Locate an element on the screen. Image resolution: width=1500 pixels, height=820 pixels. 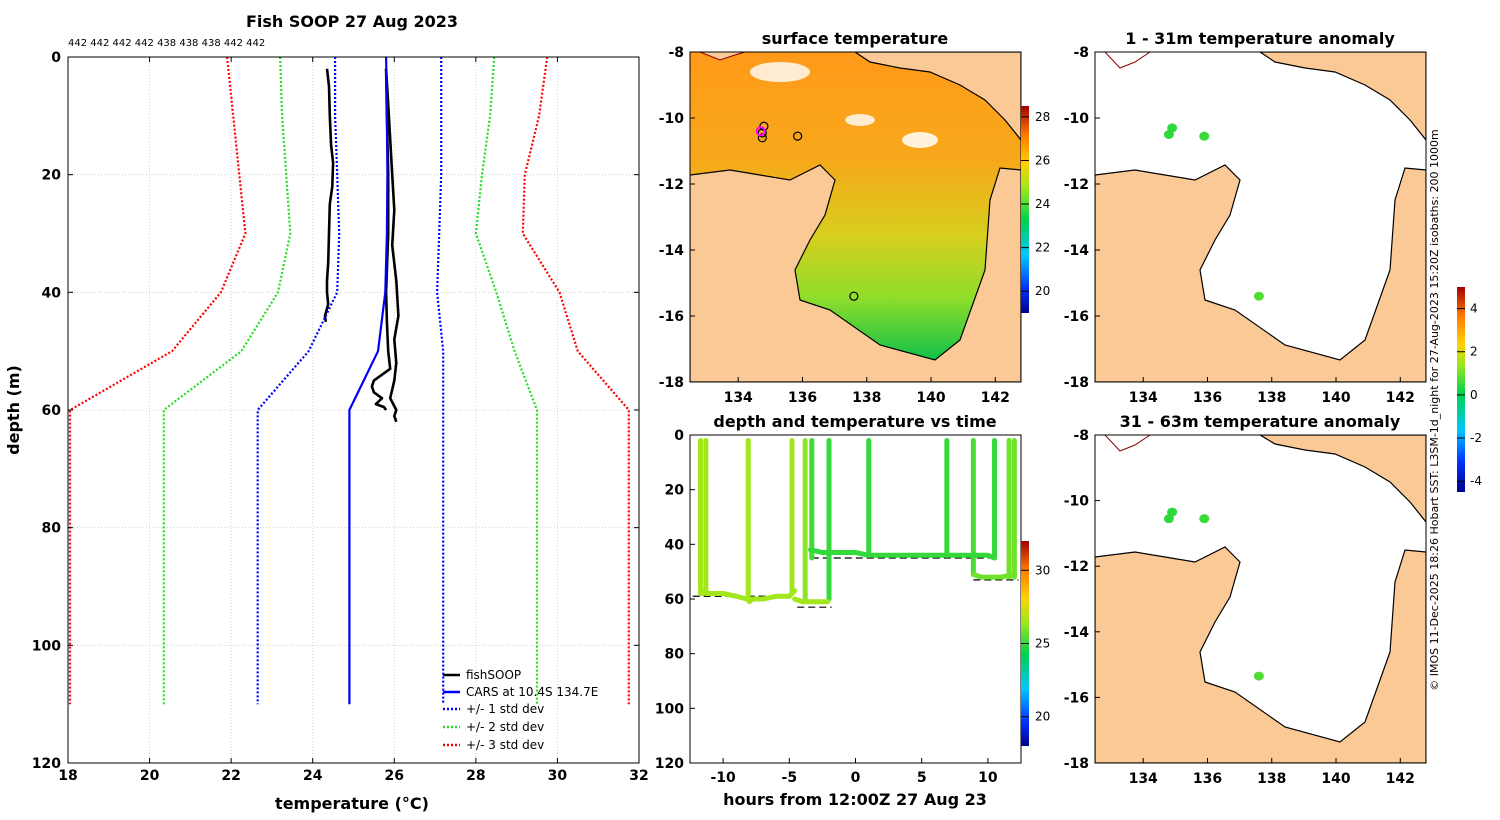
timeseries-ytick-label: 80 is located at coordinates (675, 655).